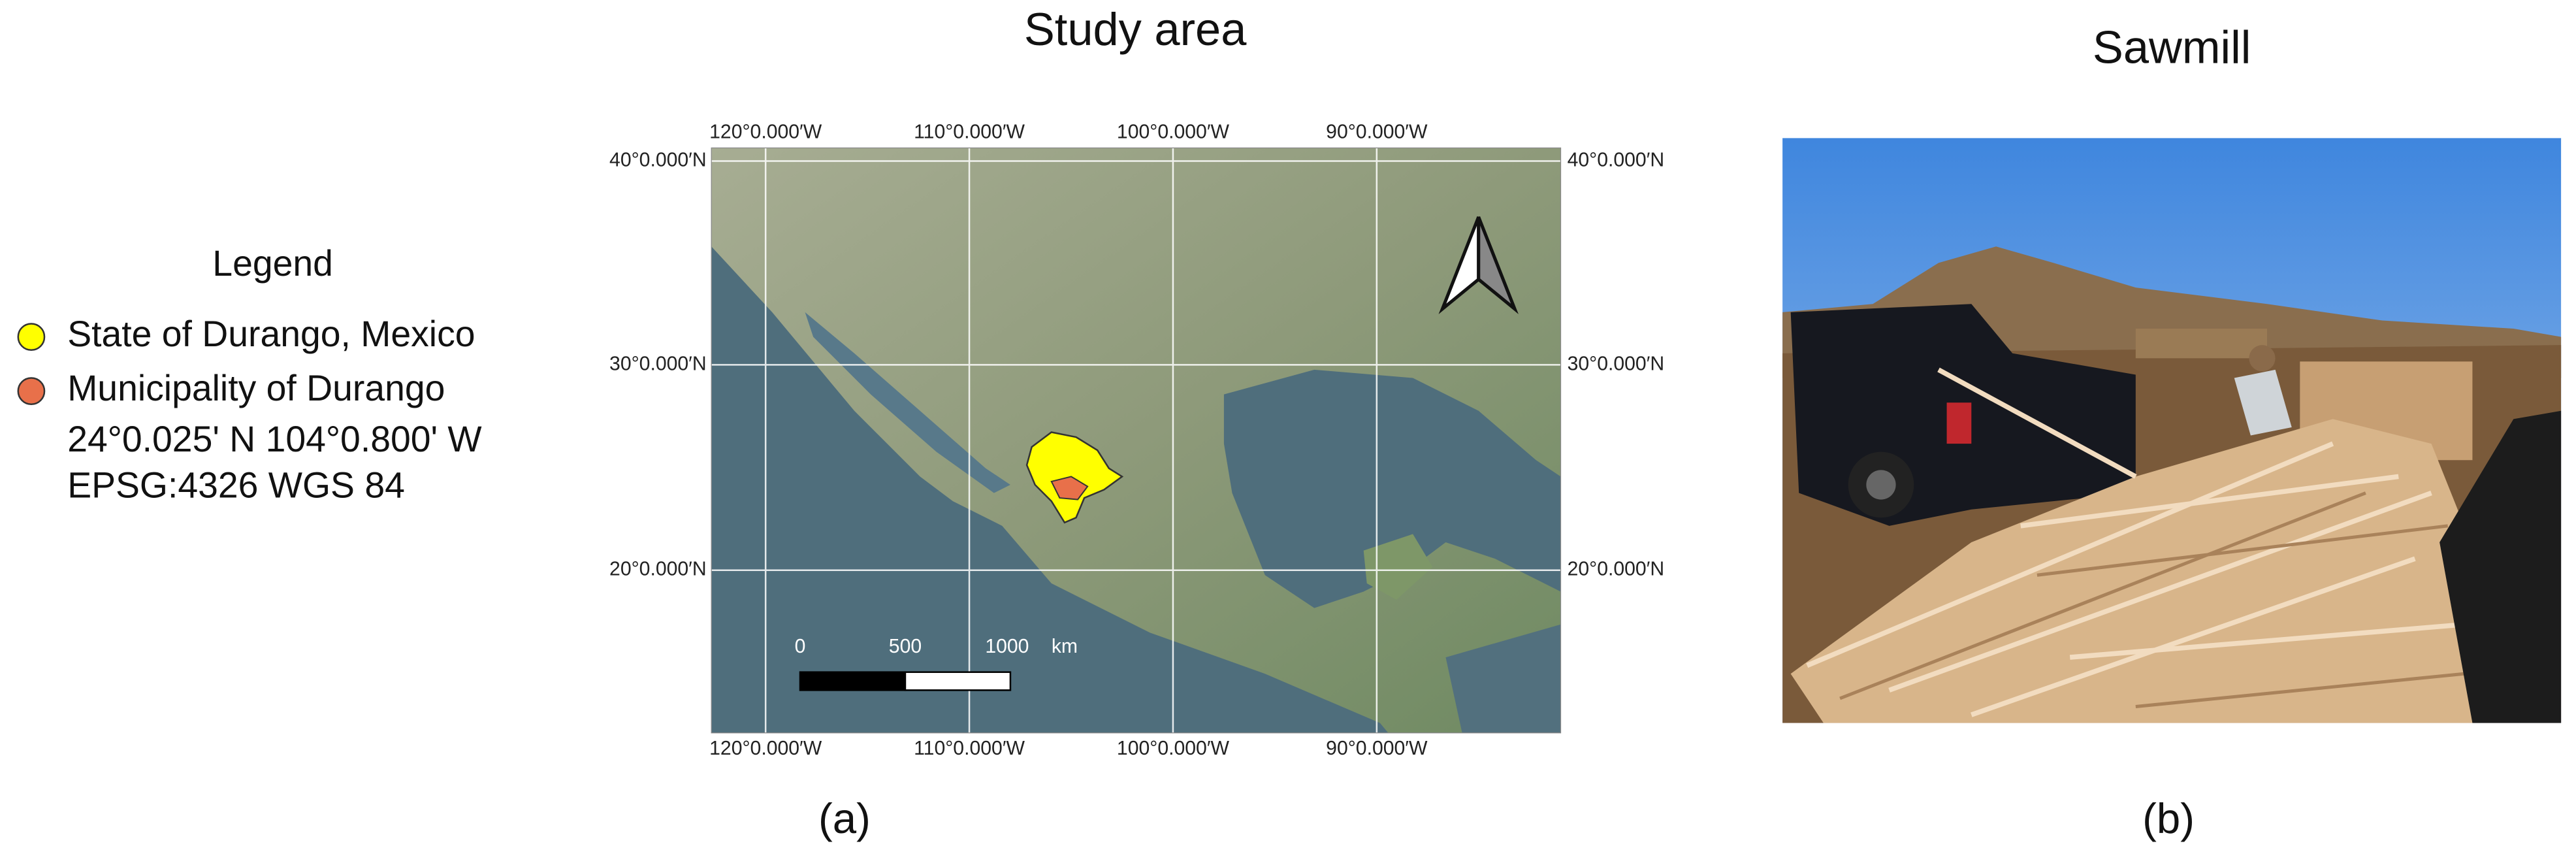 The image size is (2576, 867). I want to click on legend-label: State of Durango, Mexico, so click(271, 334).